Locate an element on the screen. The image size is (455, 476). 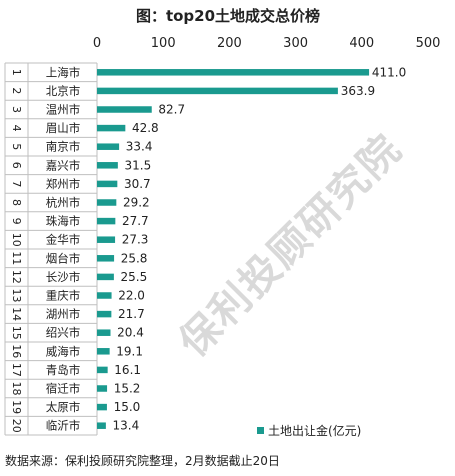
category-label: 金华市 is located at coordinates (63, 240).